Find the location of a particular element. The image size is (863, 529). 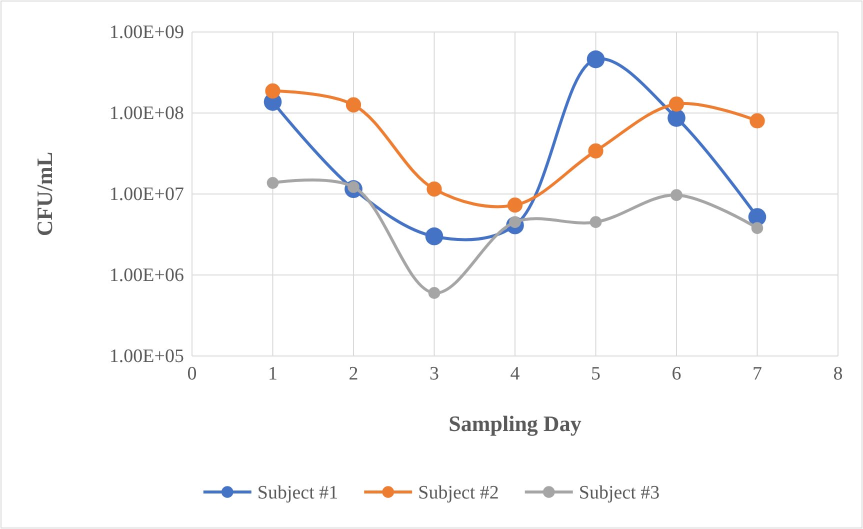

x-tick-label: 5 is located at coordinates (595, 373).